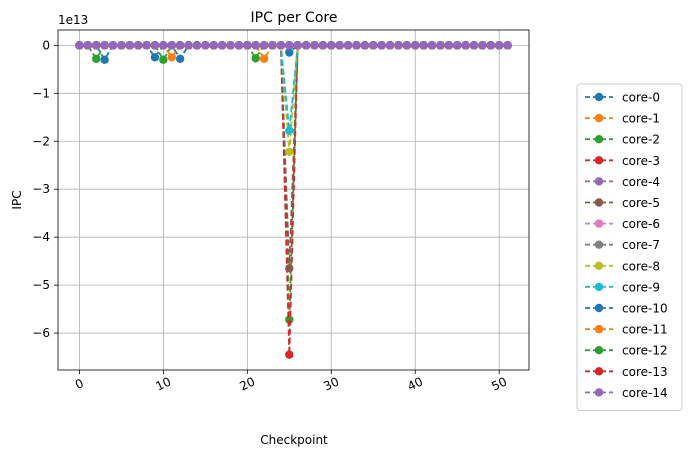 Image resolution: width=688 pixels, height=459 pixels. What do you see at coordinates (163, 383) in the screenshot?
I see `x-tick-label: 10` at bounding box center [163, 383].